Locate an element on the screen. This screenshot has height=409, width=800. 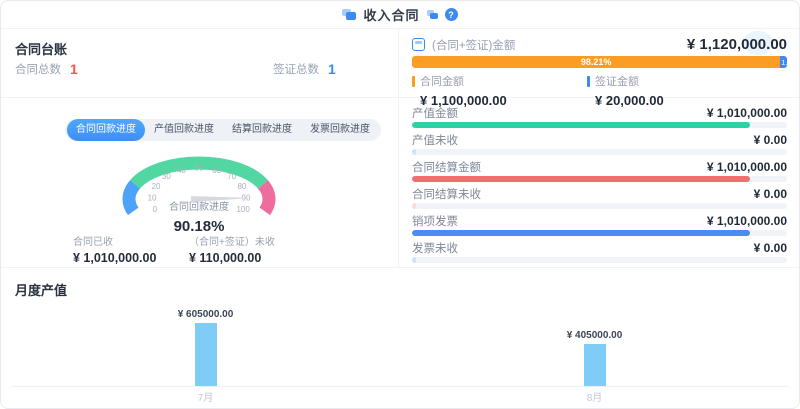
summary-total: ¥ 1,120,000.00 is located at coordinates (736, 44).